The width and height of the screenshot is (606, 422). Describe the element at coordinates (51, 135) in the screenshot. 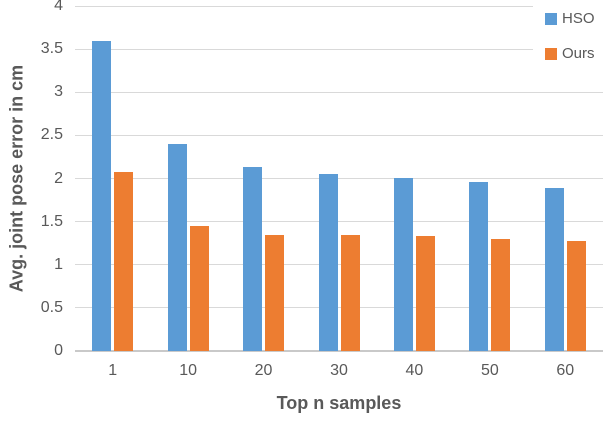

I see `y-tick-label-2.5: 2.5` at that location.